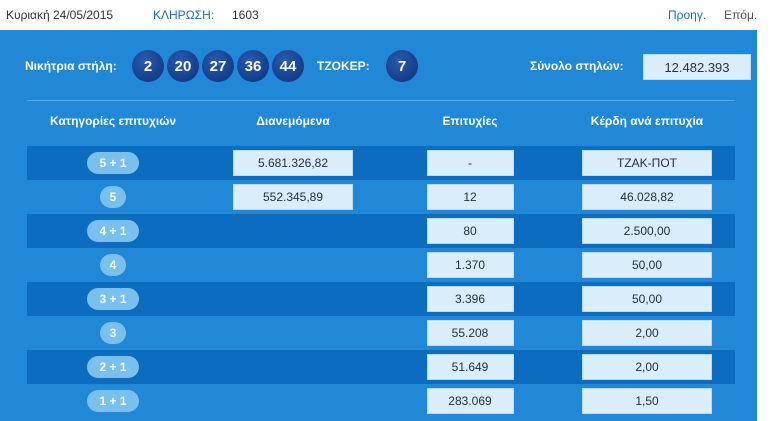 The height and width of the screenshot is (421, 770). What do you see at coordinates (381, 100) in the screenshot?
I see `separator` at bounding box center [381, 100].